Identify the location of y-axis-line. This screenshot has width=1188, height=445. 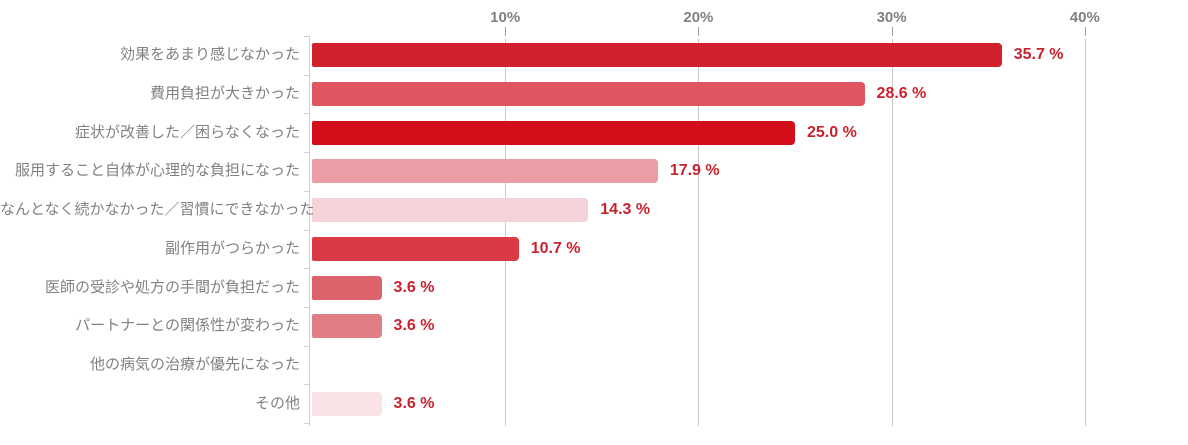
(309, 231).